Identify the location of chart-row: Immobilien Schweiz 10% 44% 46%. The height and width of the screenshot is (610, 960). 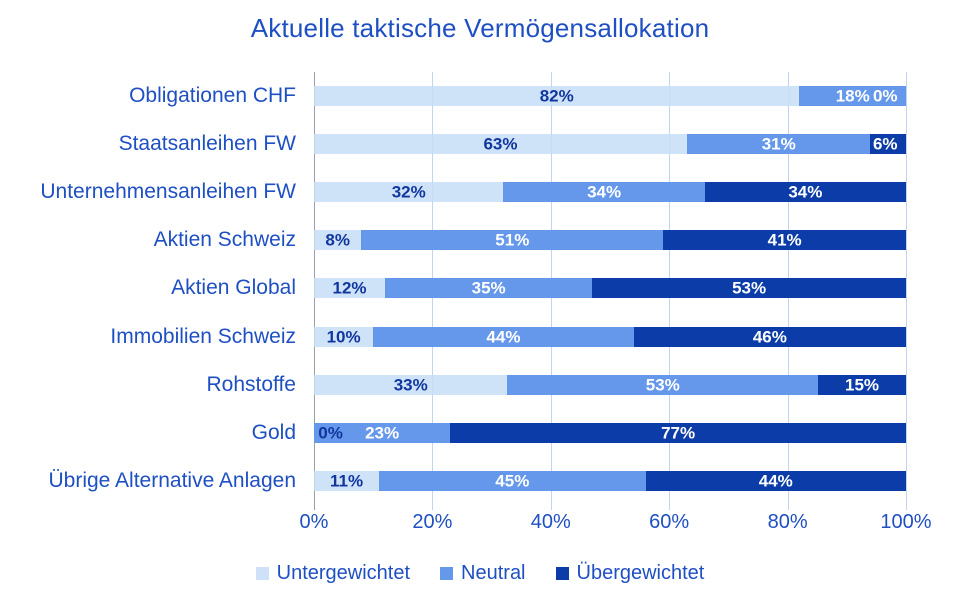
(453, 337).